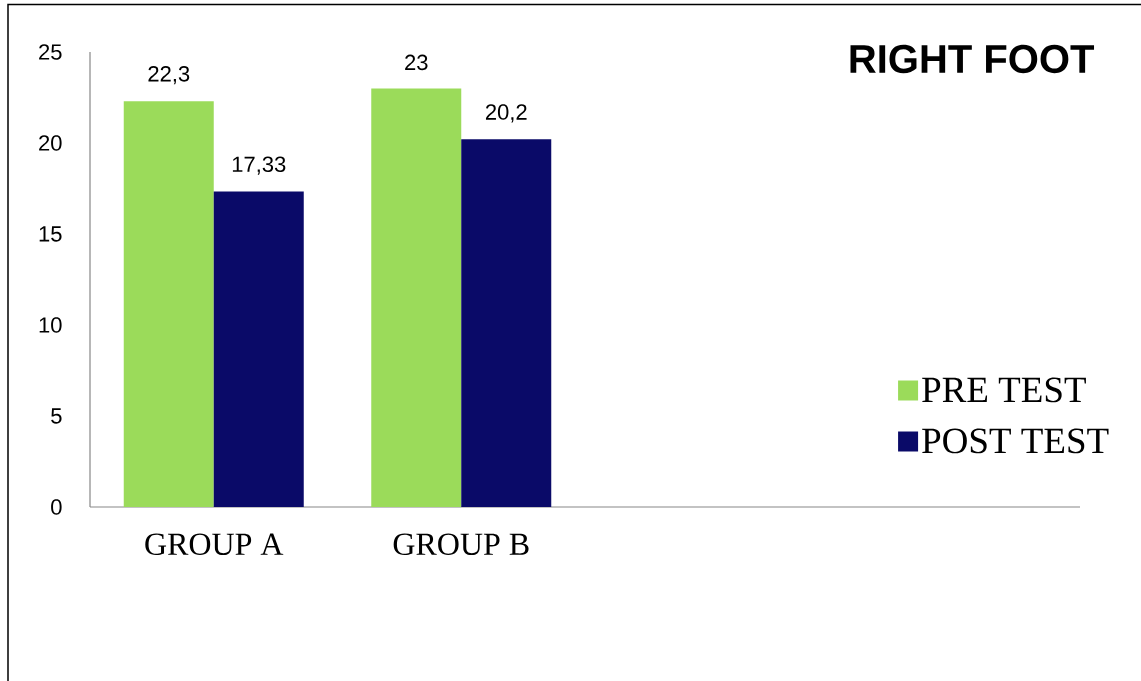 Image resolution: width=1141 pixels, height=681 pixels. What do you see at coordinates (461, 544) in the screenshot?
I see `x-tick-label: GROUP B` at bounding box center [461, 544].